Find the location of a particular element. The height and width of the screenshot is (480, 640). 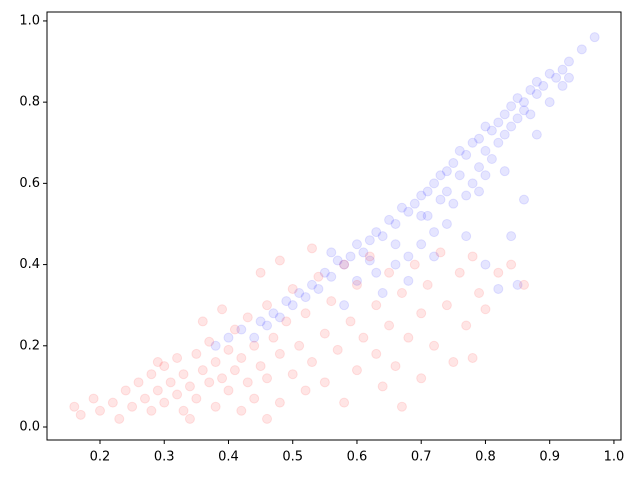

x-tick-label: 0.2 is located at coordinates (100, 457).